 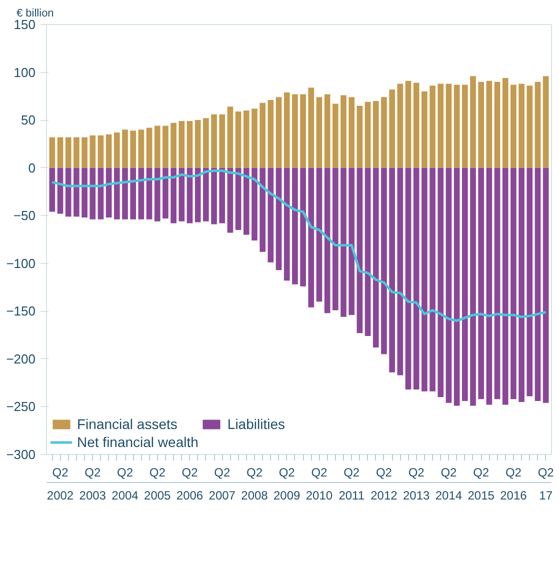 What do you see at coordinates (25, 24) in the screenshot?
I see `y-tick-label: 150` at bounding box center [25, 24].